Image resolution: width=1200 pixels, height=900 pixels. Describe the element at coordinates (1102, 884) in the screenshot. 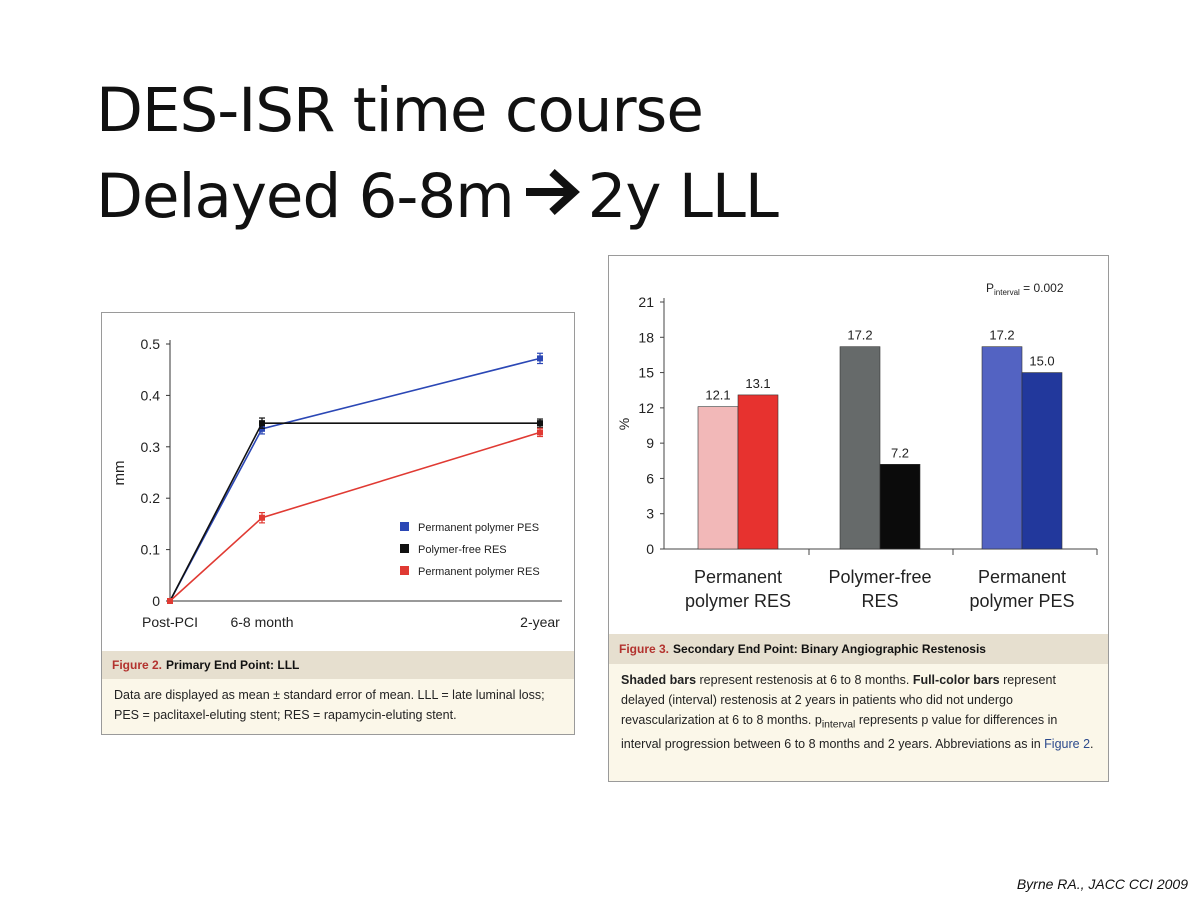

I see `citation: Byrne RA., JACC CCI 2009` at that location.